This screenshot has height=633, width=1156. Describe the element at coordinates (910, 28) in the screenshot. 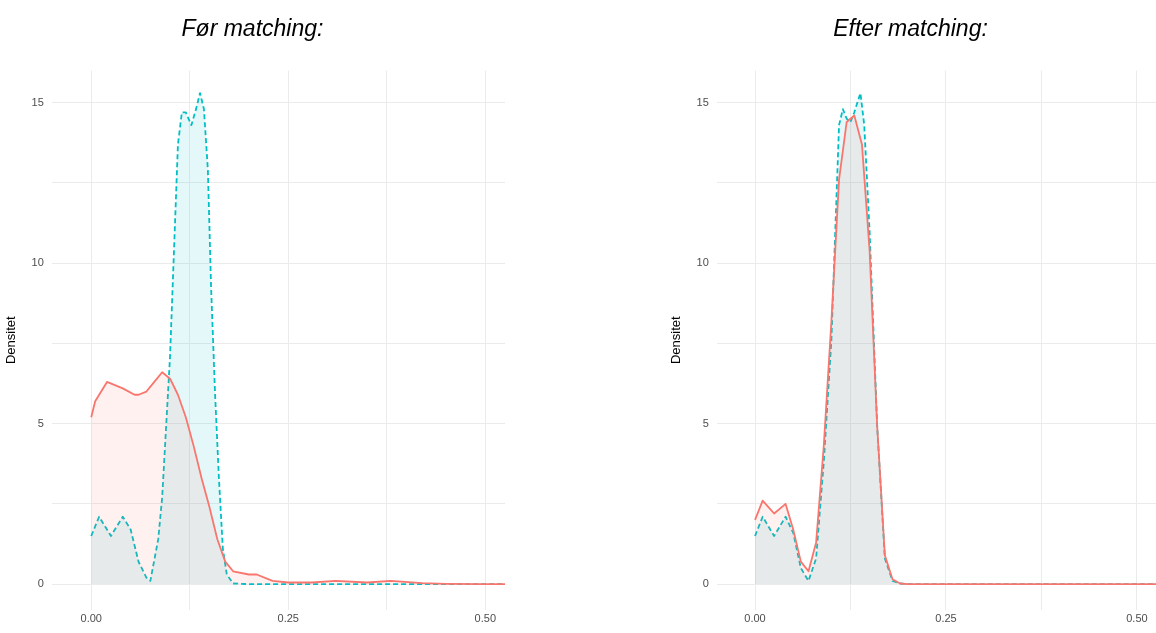

I see `chart-title: Efter matching:` at that location.